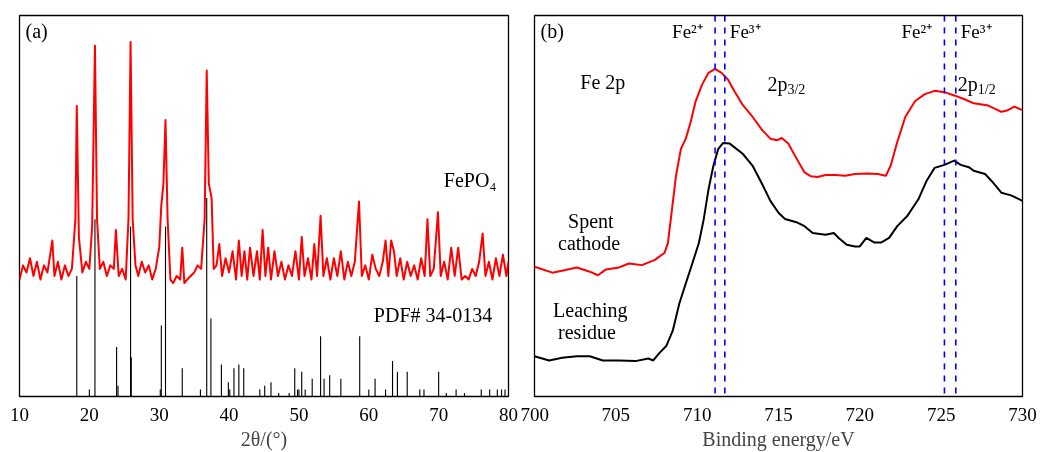 This screenshot has height=452, width=1042. I want to click on x-tick-label: 700, so click(534, 414).